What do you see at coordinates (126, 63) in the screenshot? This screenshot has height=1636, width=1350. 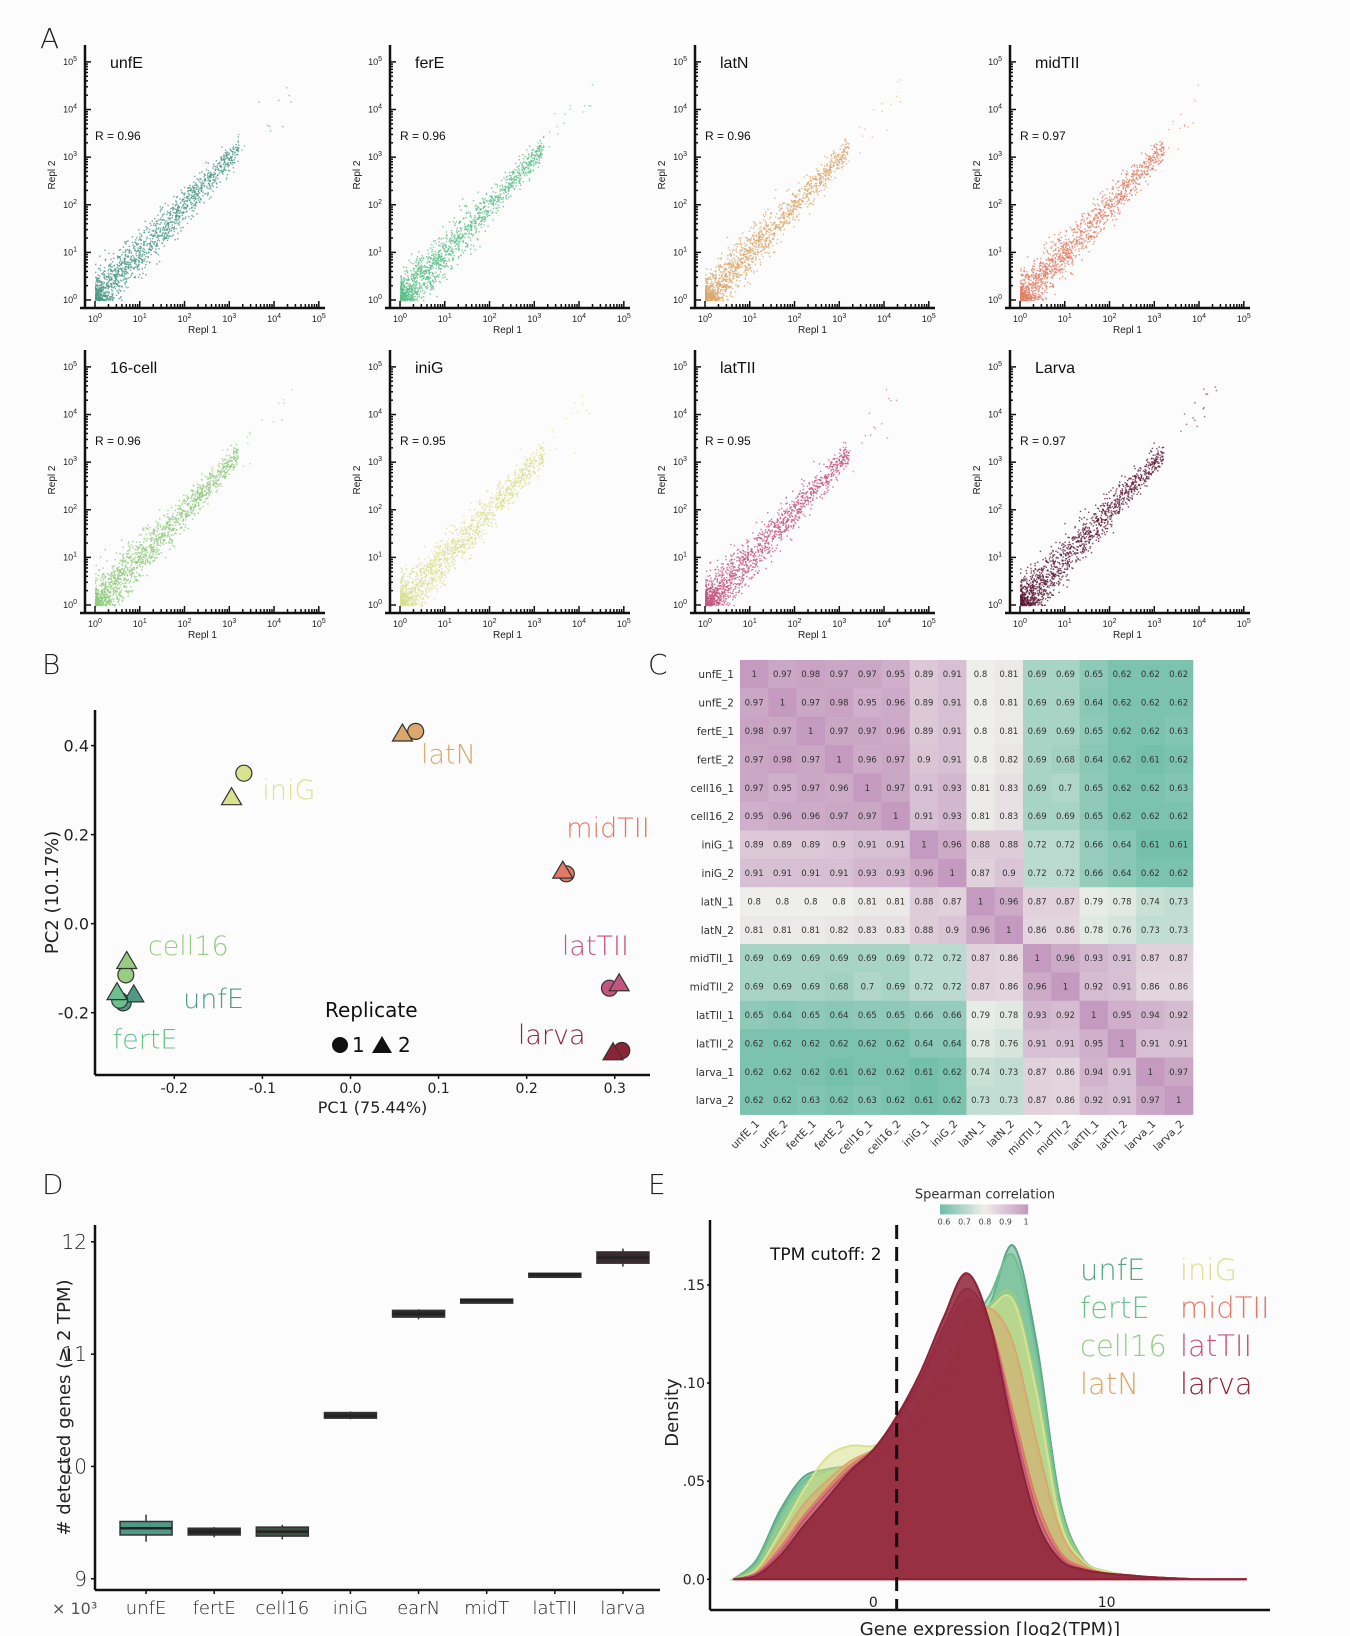 I see `subplot-title: unfE` at bounding box center [126, 63].